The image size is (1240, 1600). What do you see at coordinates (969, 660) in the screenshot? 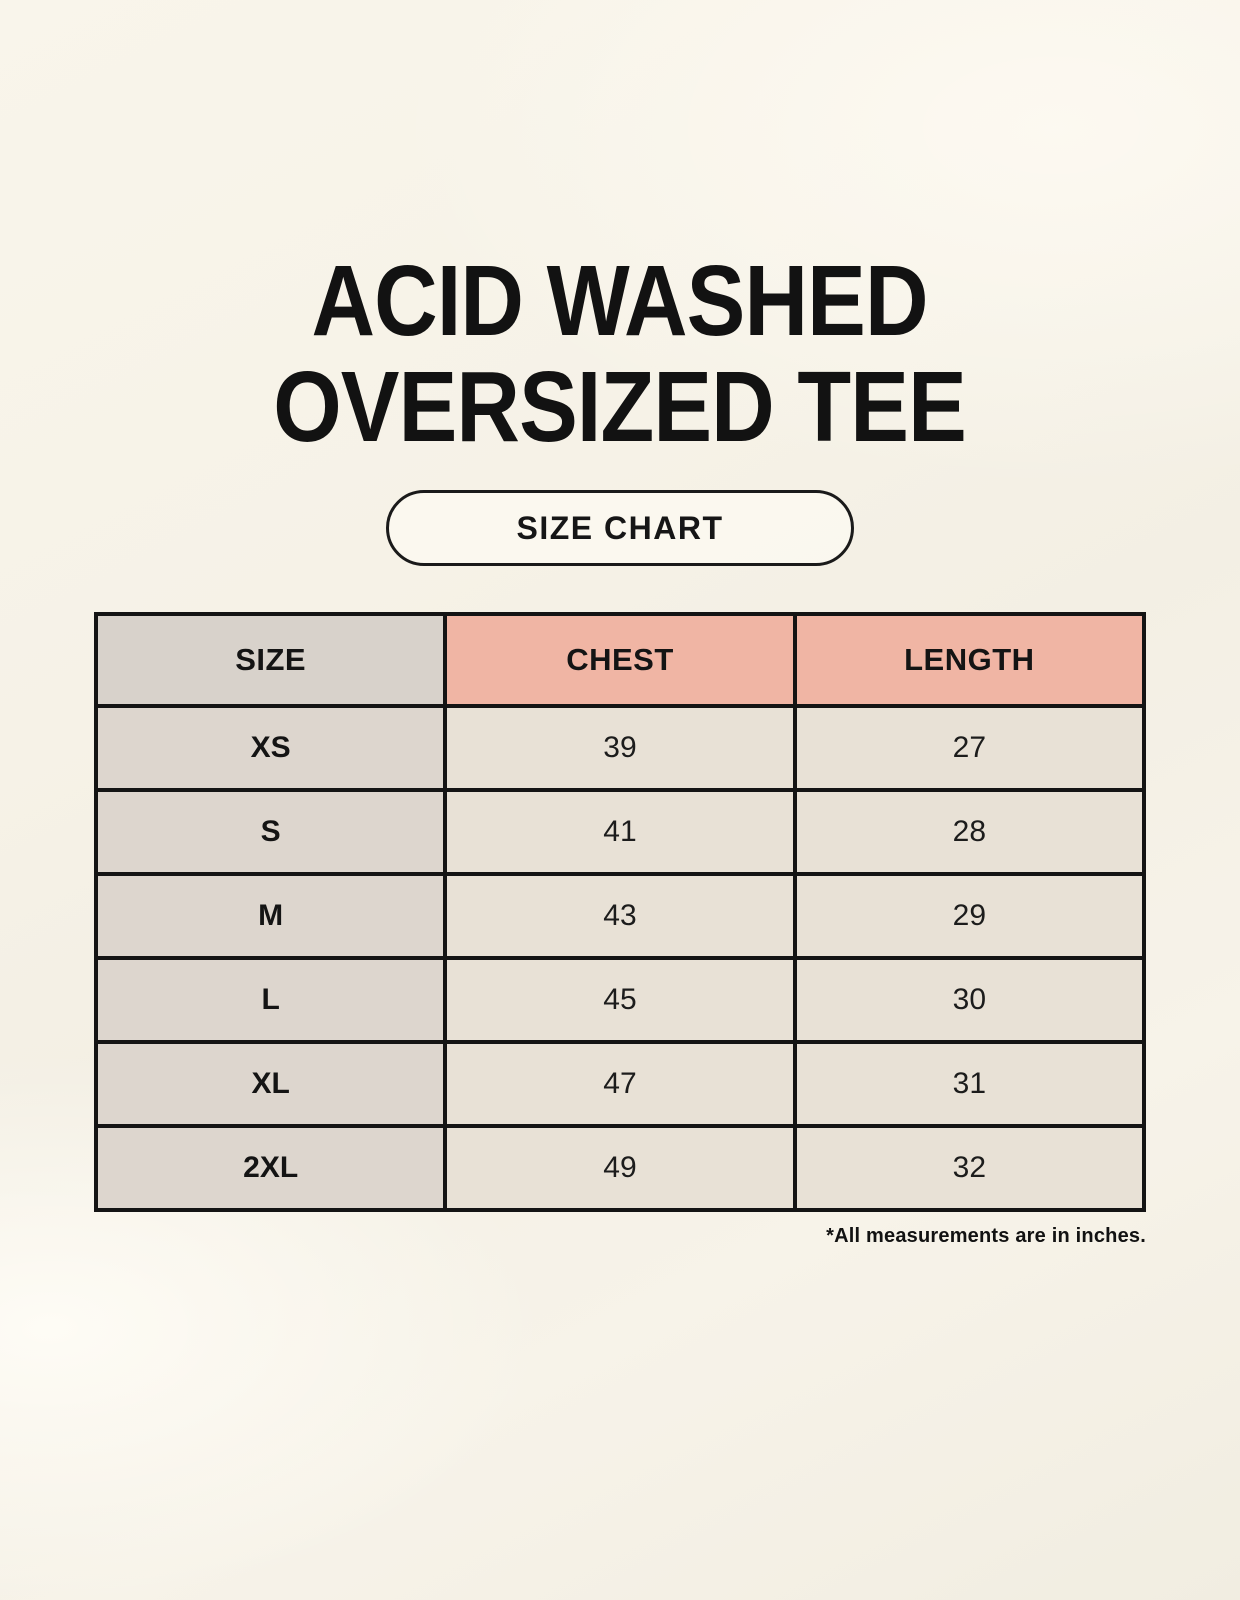
I see `column-header-length: LENGTH` at bounding box center [969, 660].